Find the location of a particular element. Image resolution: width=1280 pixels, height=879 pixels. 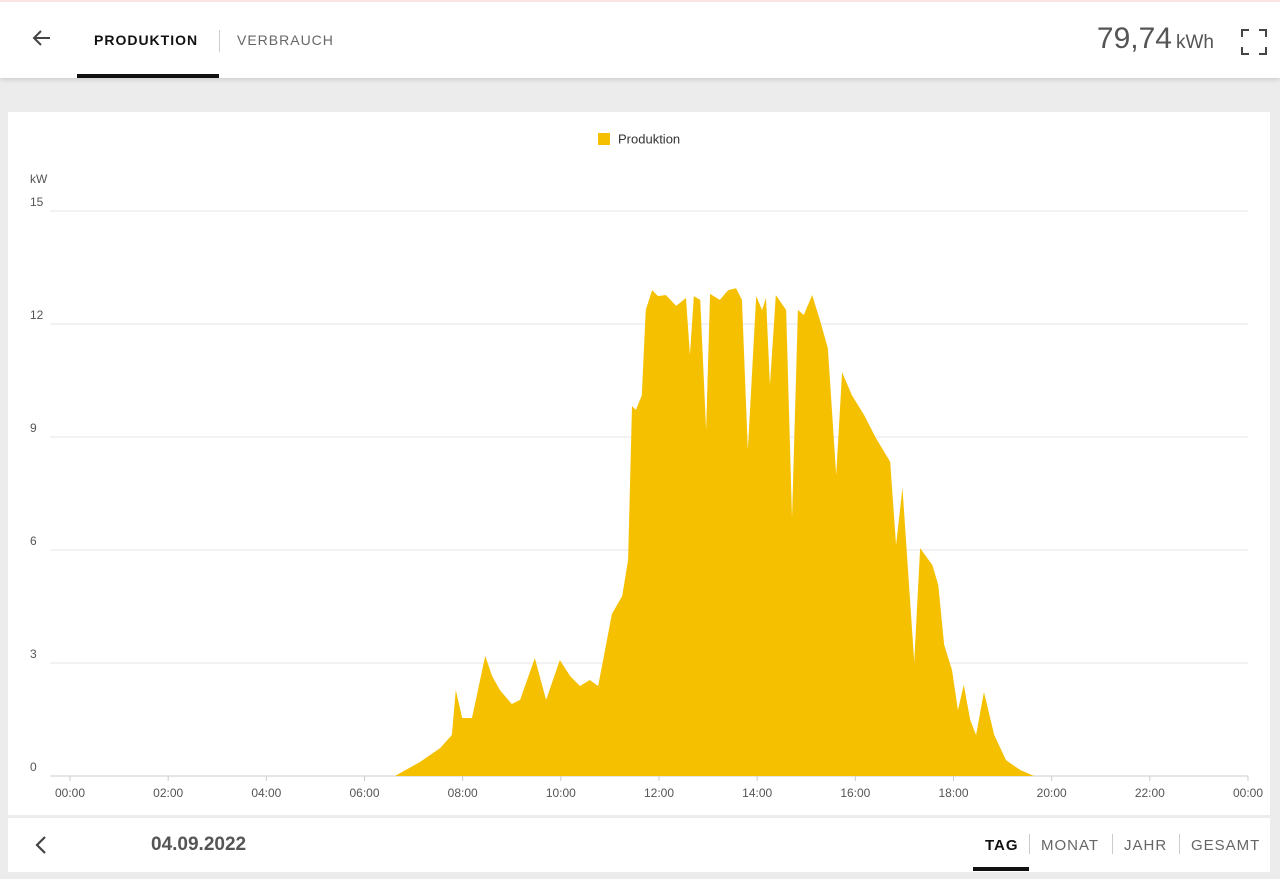

tab: VERBRAUCH is located at coordinates (285, 40).